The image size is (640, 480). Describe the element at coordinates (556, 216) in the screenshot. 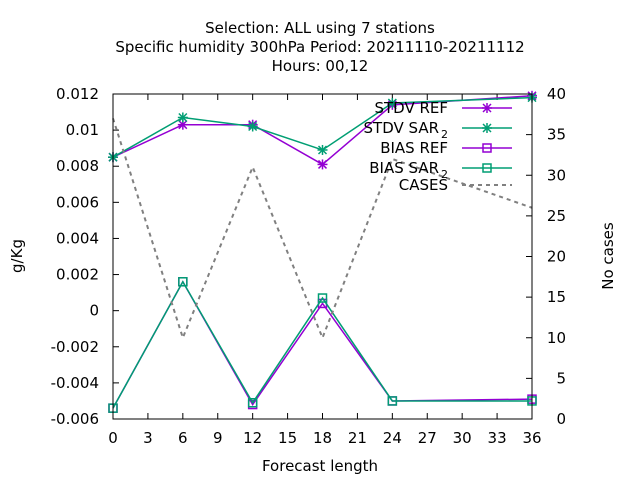

I see `y2-tick-label: 25` at that location.